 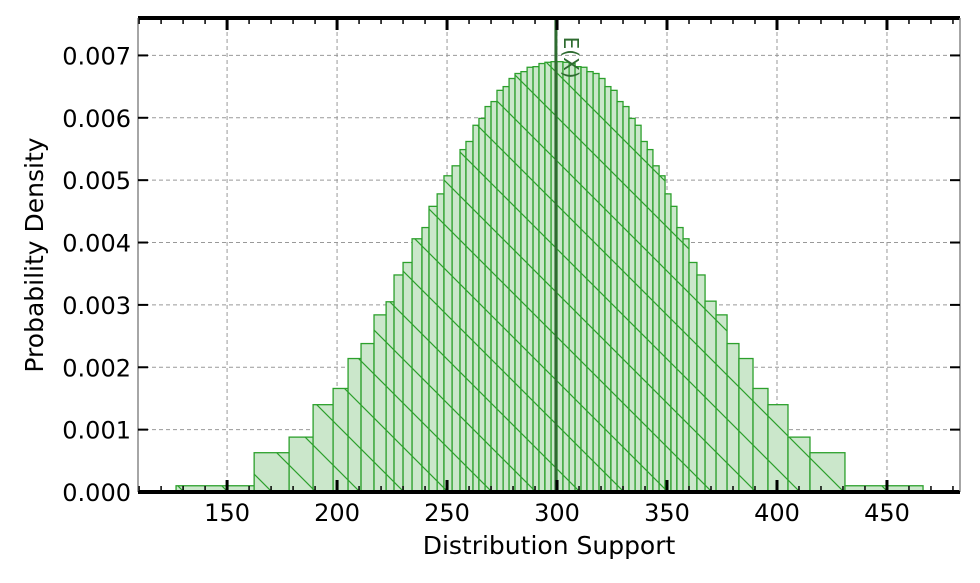 I want to click on y-tick-label: 0.003, so click(x=96, y=306).